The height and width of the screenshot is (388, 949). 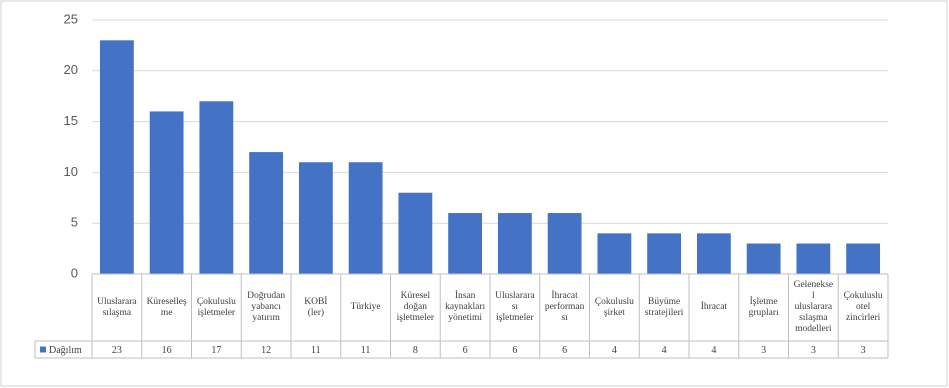 I want to click on y-tick-label: 0, so click(x=74, y=272).